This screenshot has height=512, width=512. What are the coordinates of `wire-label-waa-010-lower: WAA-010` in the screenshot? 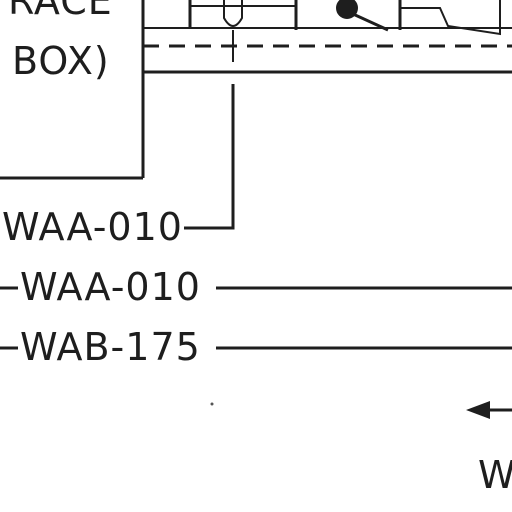 It's located at (110, 287).